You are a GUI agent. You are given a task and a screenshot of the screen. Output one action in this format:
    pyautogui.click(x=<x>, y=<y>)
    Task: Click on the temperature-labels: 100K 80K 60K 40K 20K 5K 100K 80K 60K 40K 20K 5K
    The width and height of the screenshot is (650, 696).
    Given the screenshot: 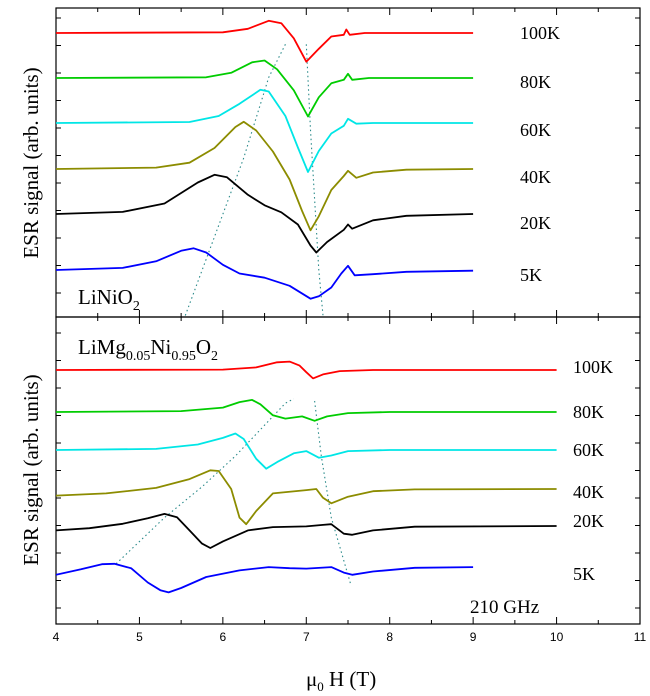 What is the action you would take?
    pyautogui.click(x=566, y=303)
    